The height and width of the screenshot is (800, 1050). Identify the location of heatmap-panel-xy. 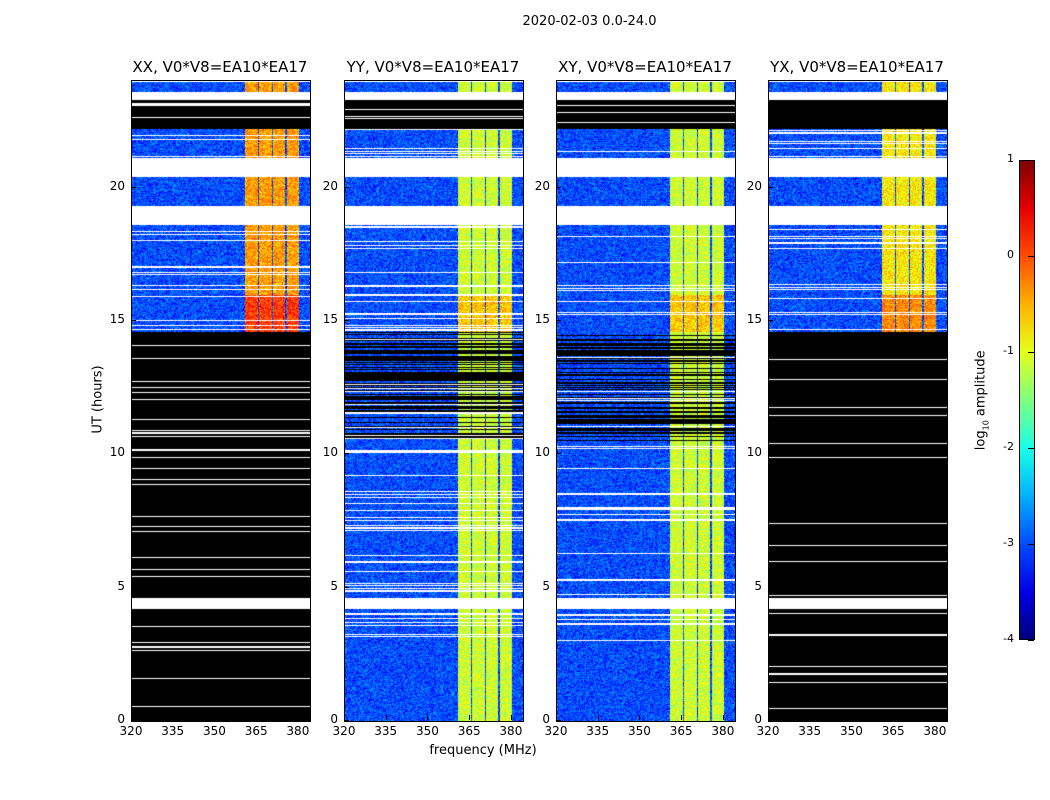
(646, 401).